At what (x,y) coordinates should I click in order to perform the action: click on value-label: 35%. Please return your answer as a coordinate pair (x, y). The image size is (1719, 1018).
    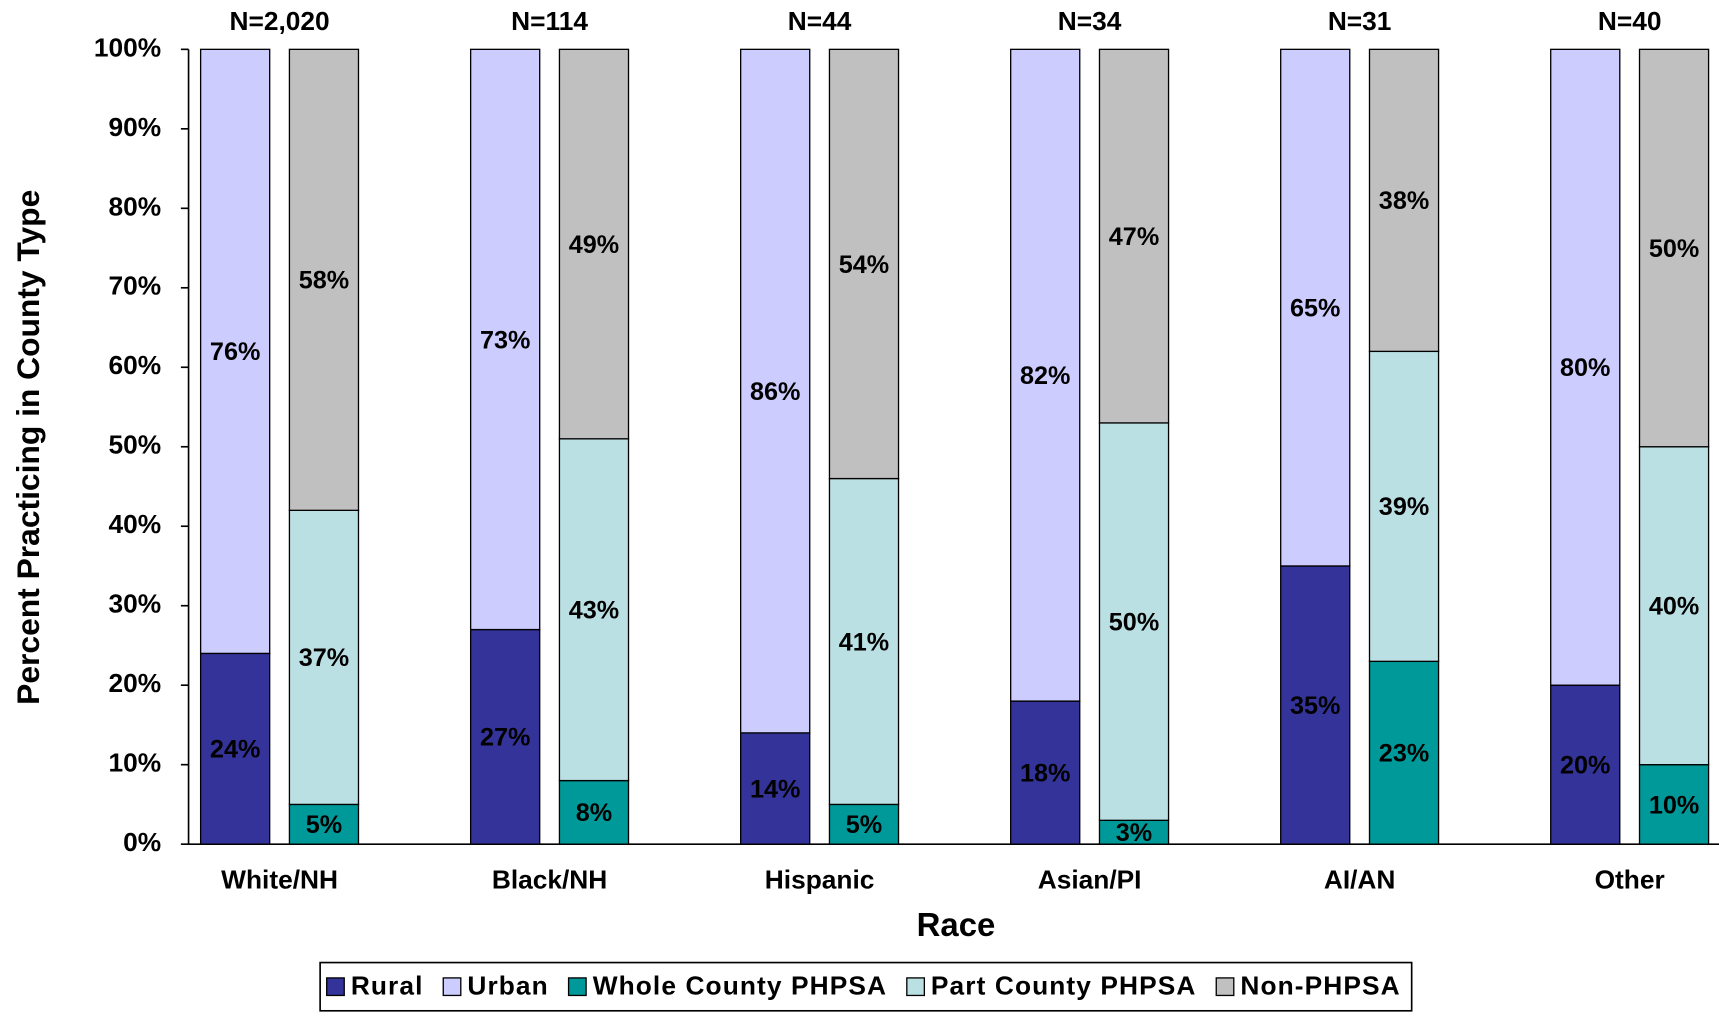
    Looking at the image, I should click on (1315, 706).